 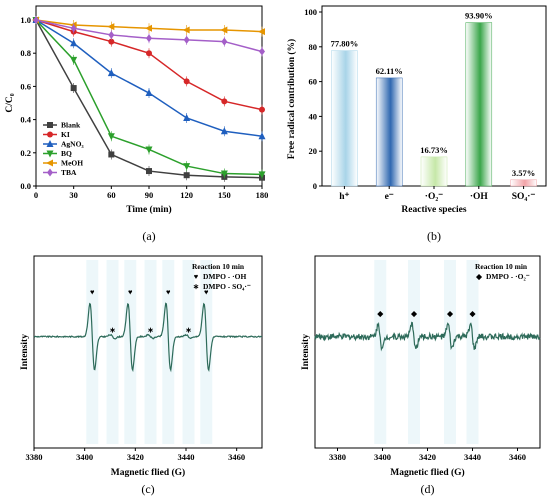 I want to click on x-tick-label: 90, so click(x=149, y=195).